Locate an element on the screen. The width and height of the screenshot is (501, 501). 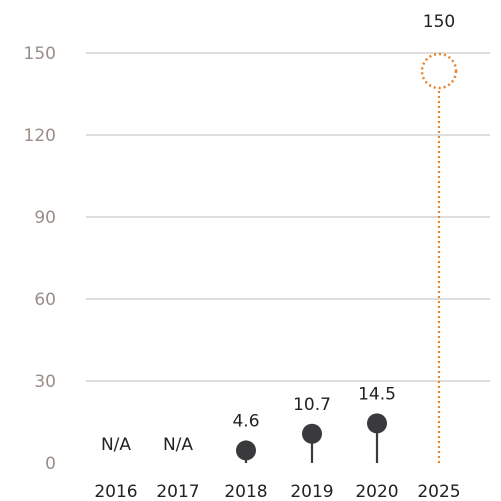
y-tick-label-120: 120 is located at coordinates (40, 136).